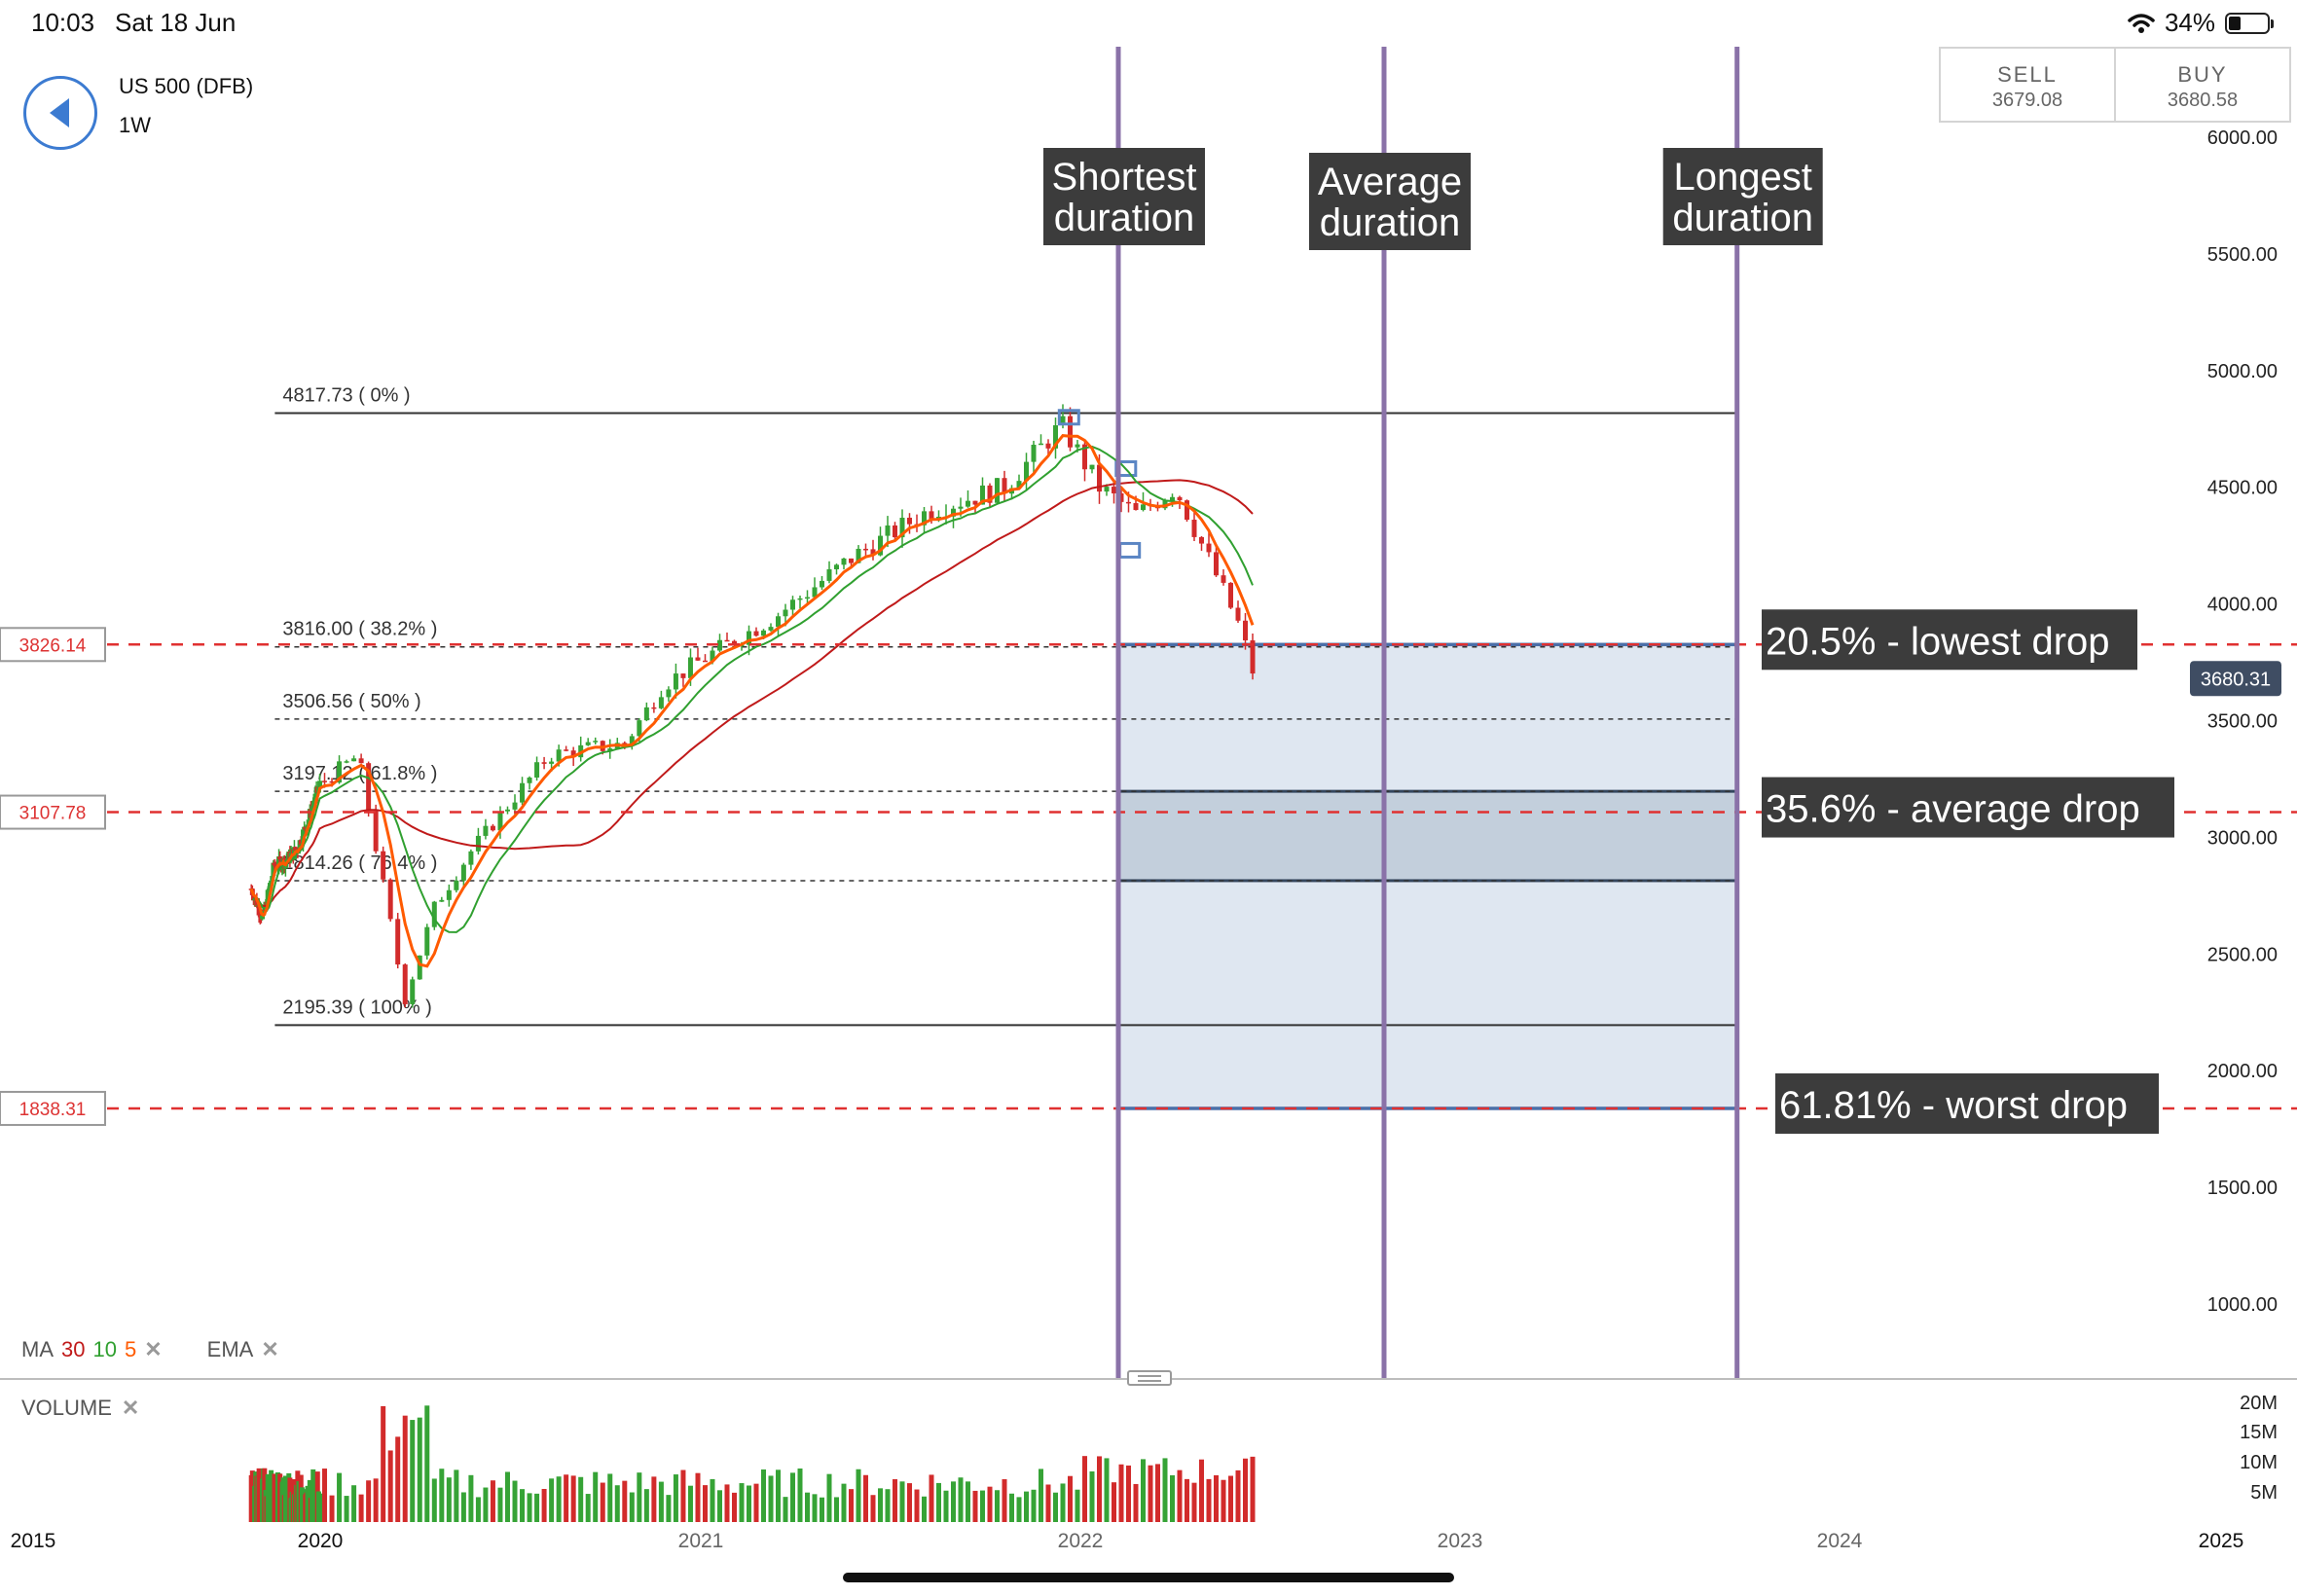 This screenshot has height=1596, width=2297. What do you see at coordinates (1148, 1577) in the screenshot?
I see `home-indicator` at bounding box center [1148, 1577].